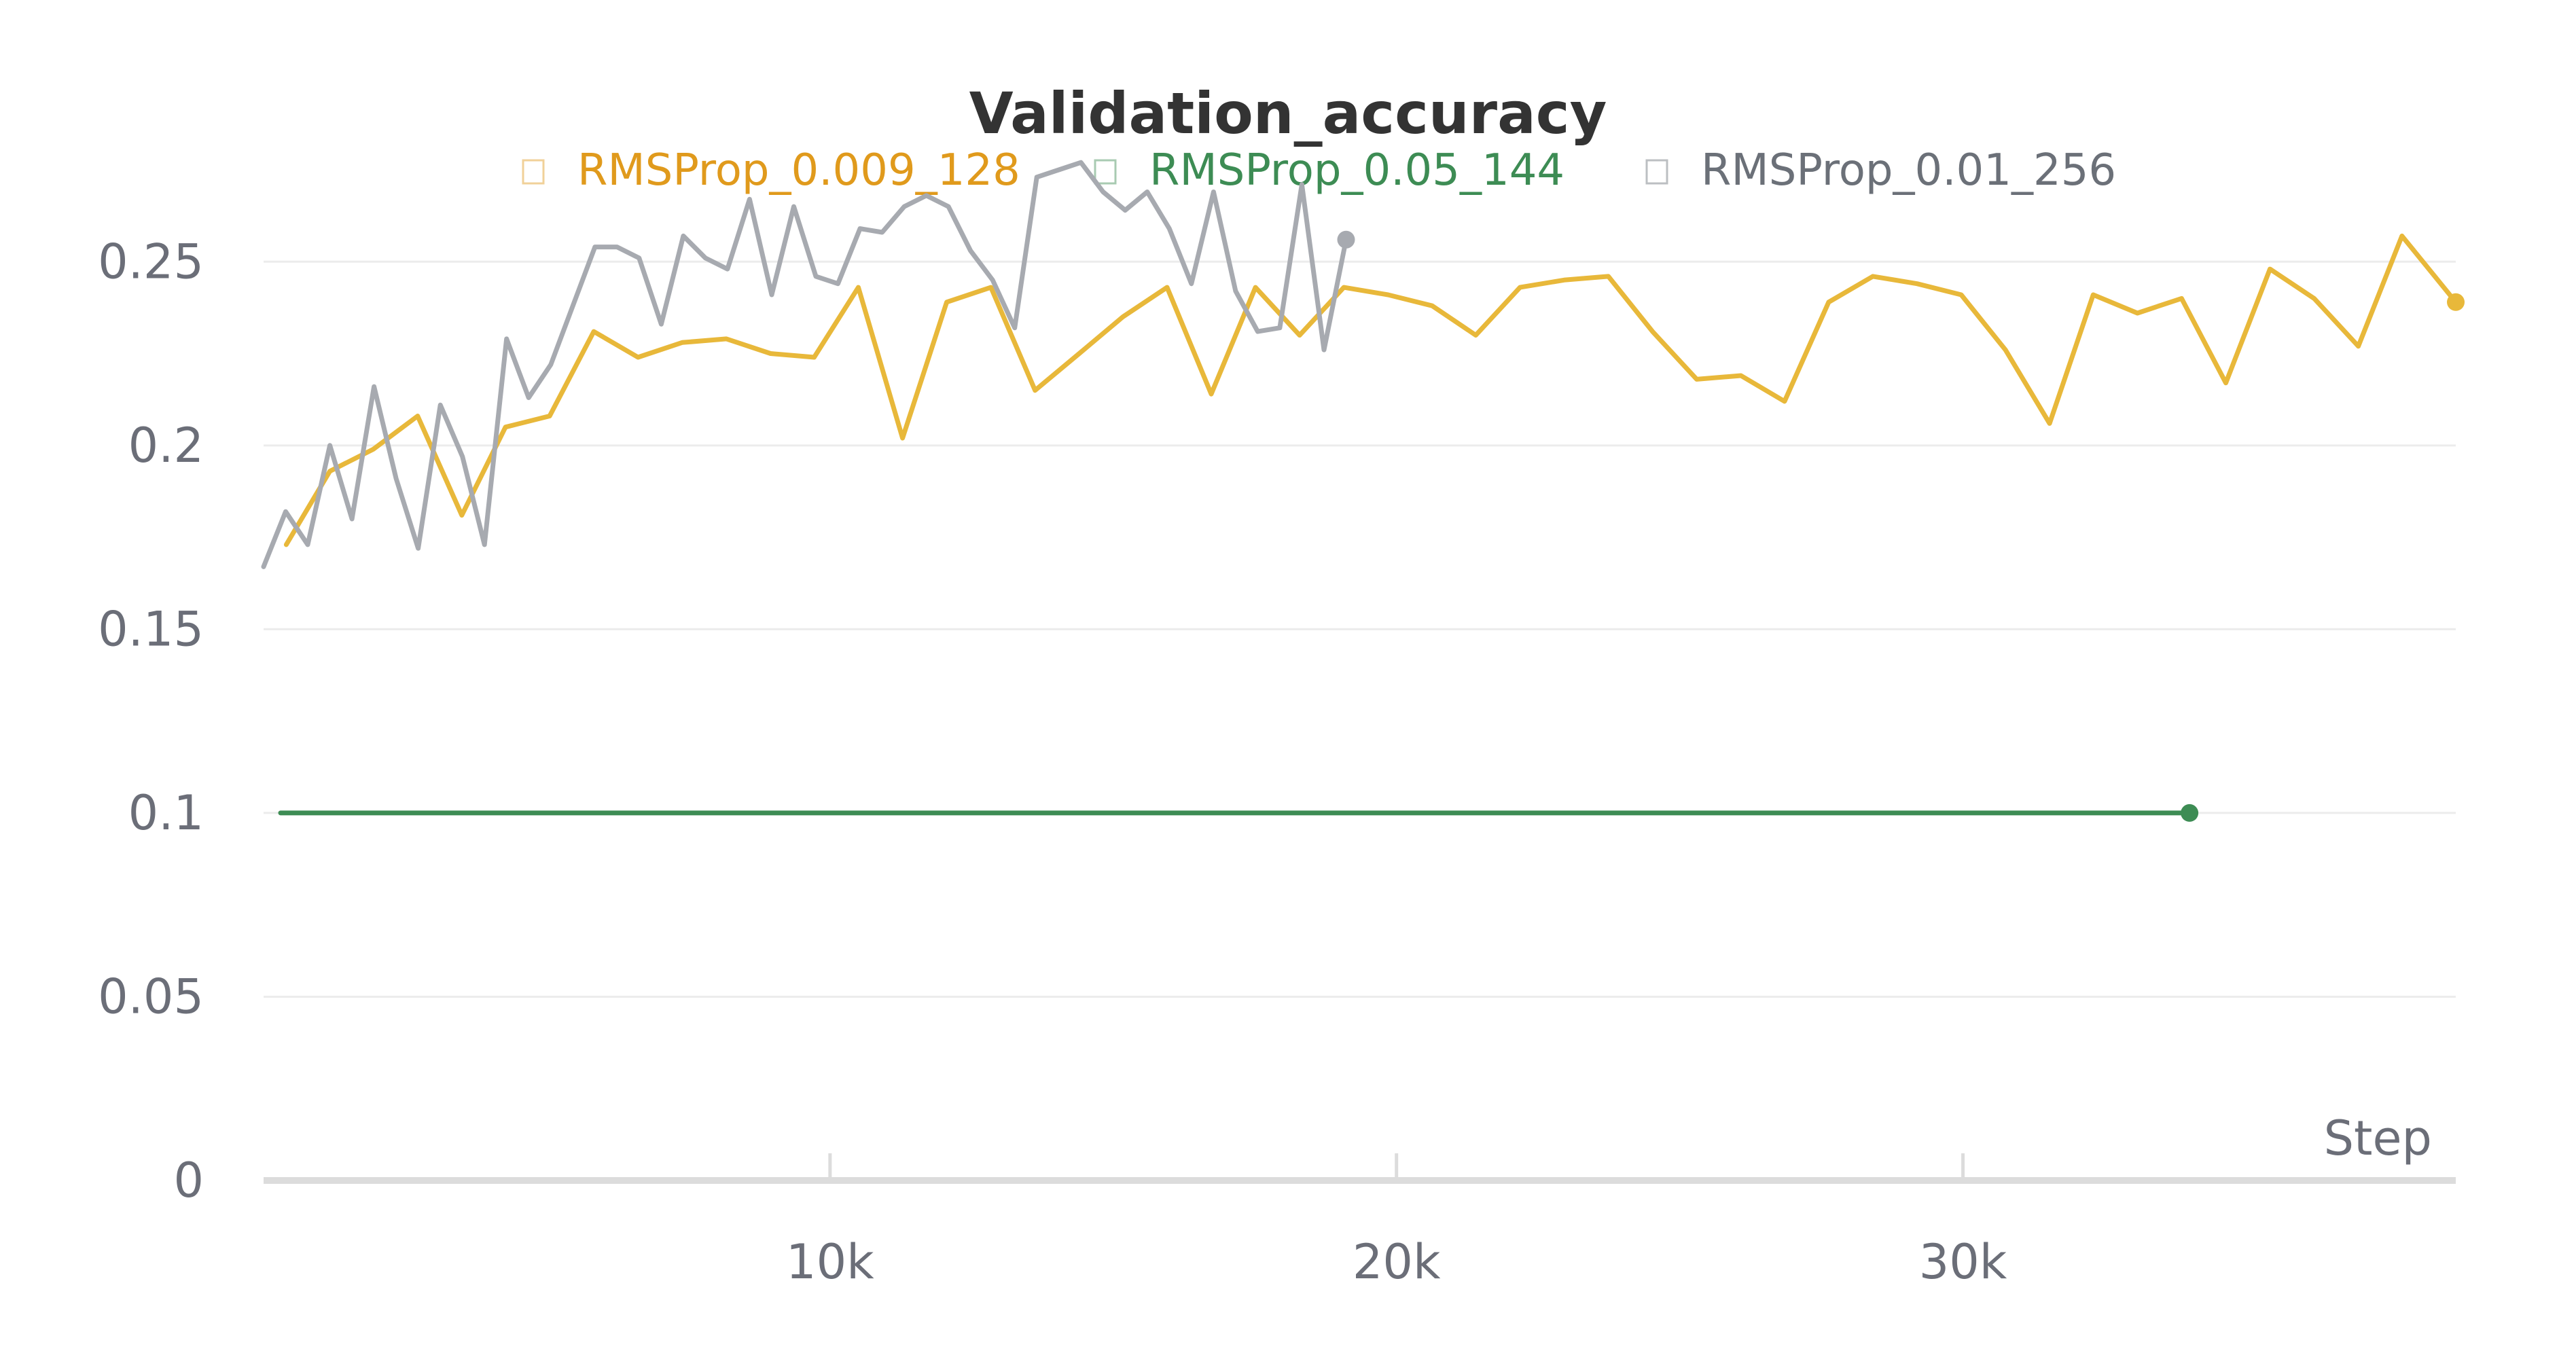 The image size is (2576, 1353). Describe the element at coordinates (166, 813) in the screenshot. I see `y-tick-label: 0.1` at that location.